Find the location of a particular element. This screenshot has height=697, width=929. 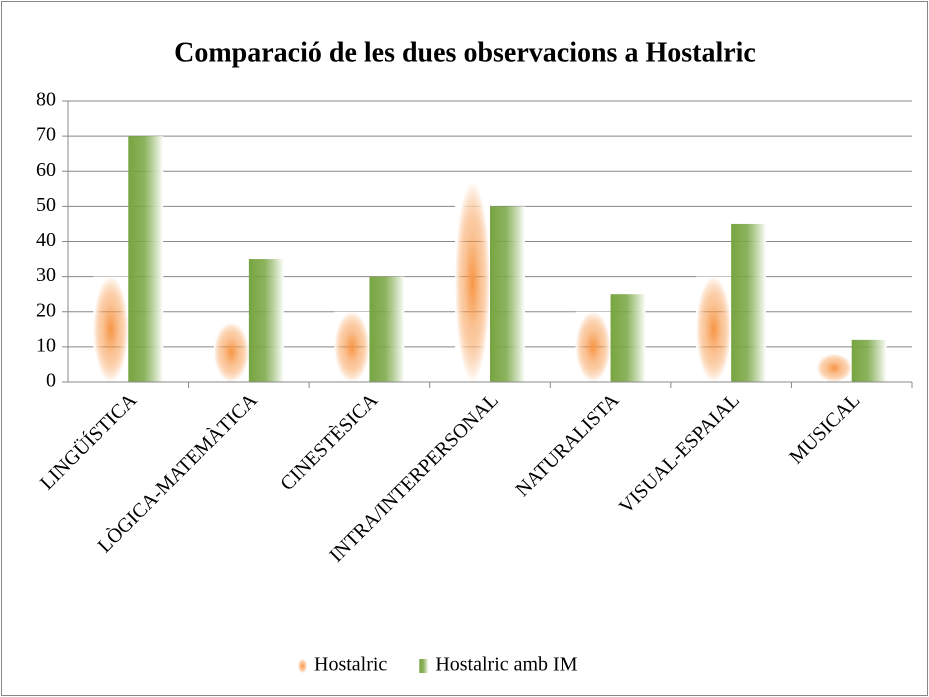

legend-label: Hostalric is located at coordinates (350, 665).